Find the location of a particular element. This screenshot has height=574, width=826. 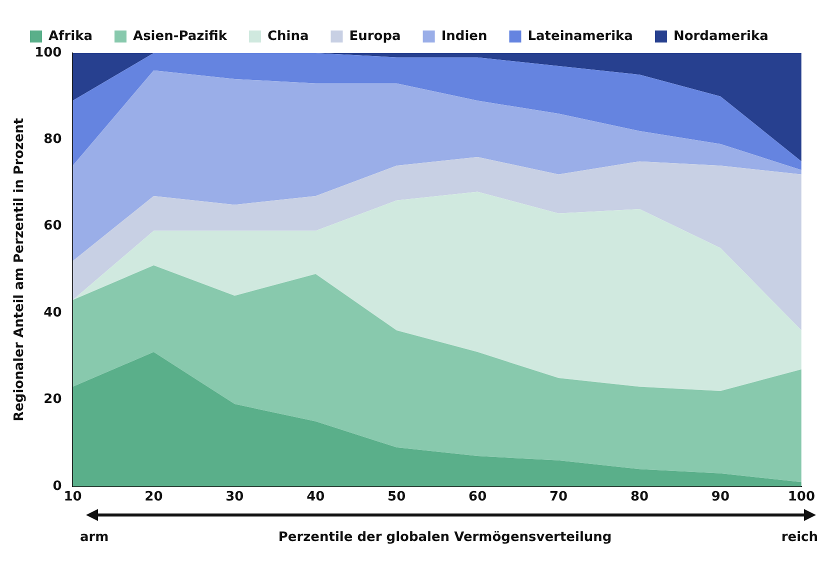

y-tick-label: 0 is located at coordinates (57, 486).